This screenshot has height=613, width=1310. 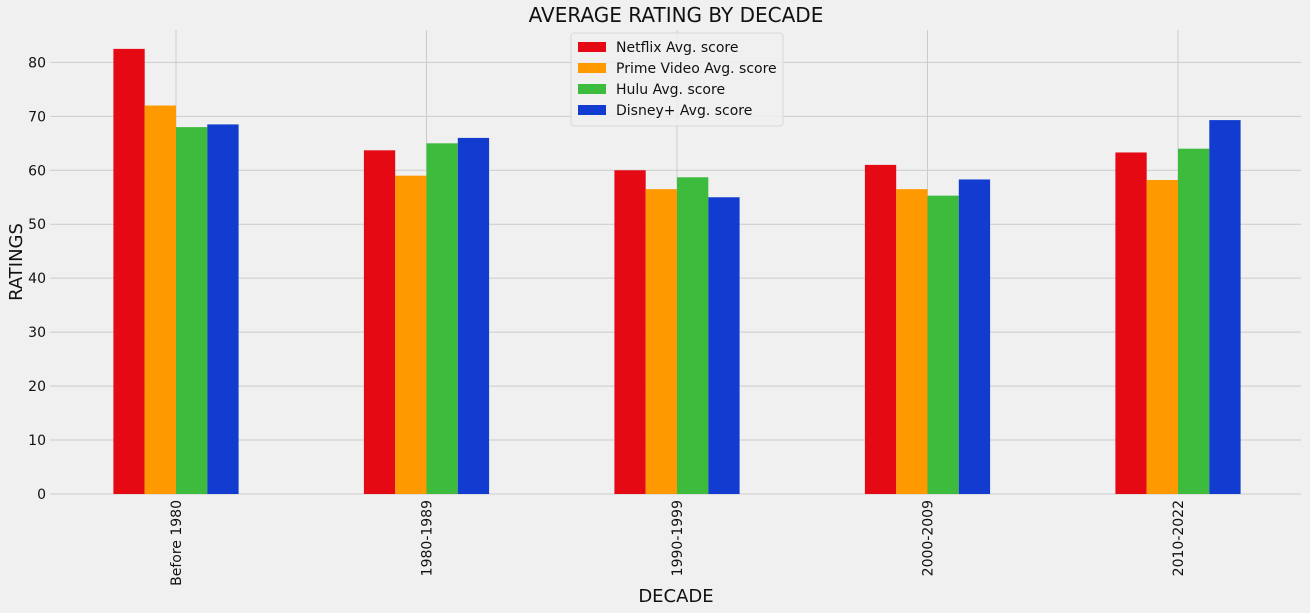 What do you see at coordinates (37, 117) in the screenshot?
I see `y-tick-label-7: 70` at bounding box center [37, 117].